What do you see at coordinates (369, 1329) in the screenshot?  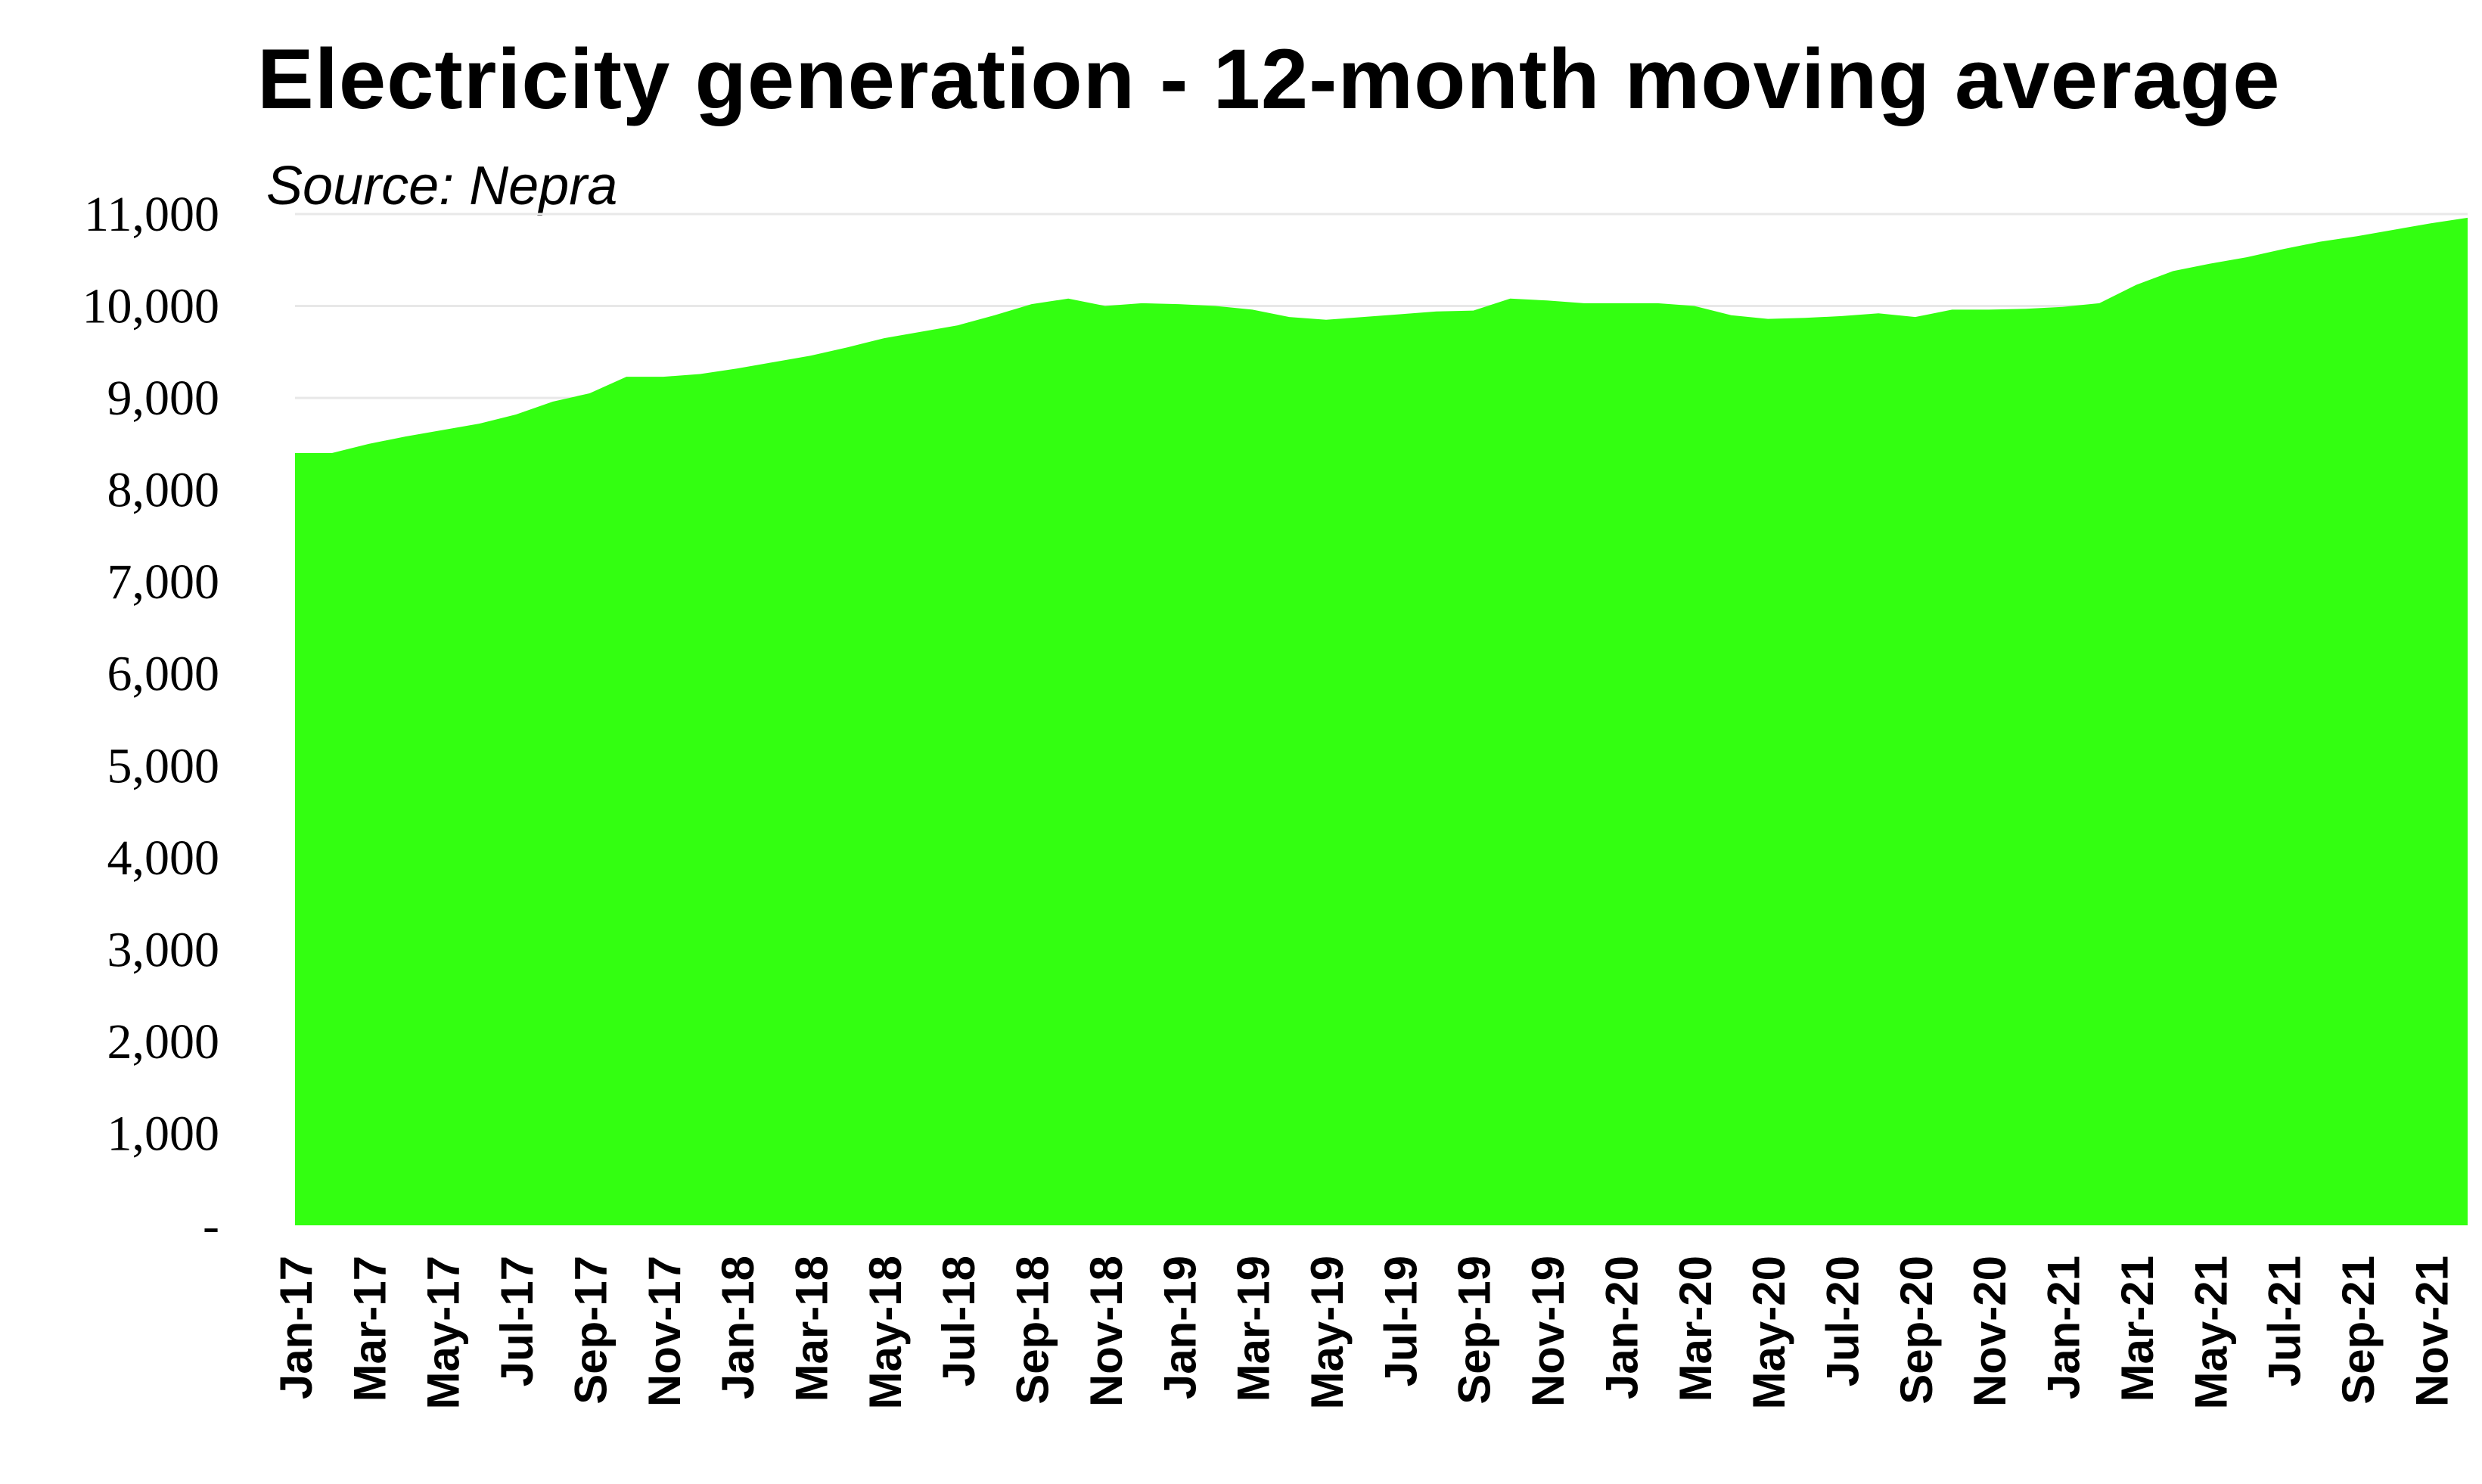 I see `x-tick-label: Mar-17` at bounding box center [369, 1329].